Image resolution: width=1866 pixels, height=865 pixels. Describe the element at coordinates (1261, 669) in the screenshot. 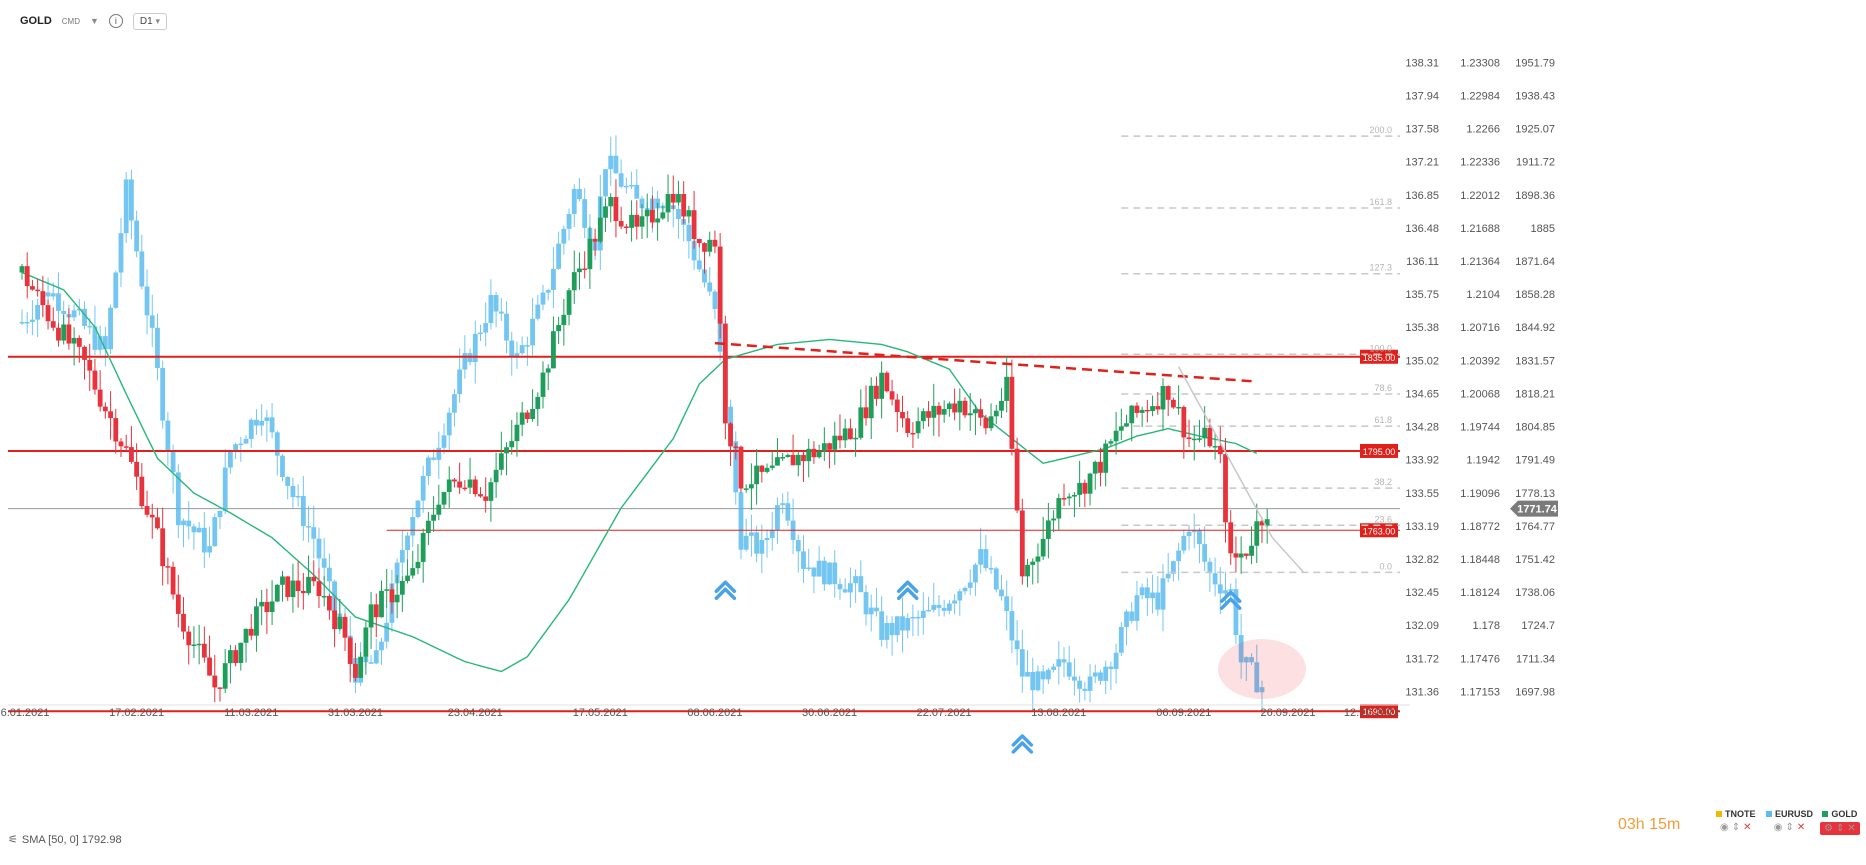

I see `highlight-ellipse` at that location.